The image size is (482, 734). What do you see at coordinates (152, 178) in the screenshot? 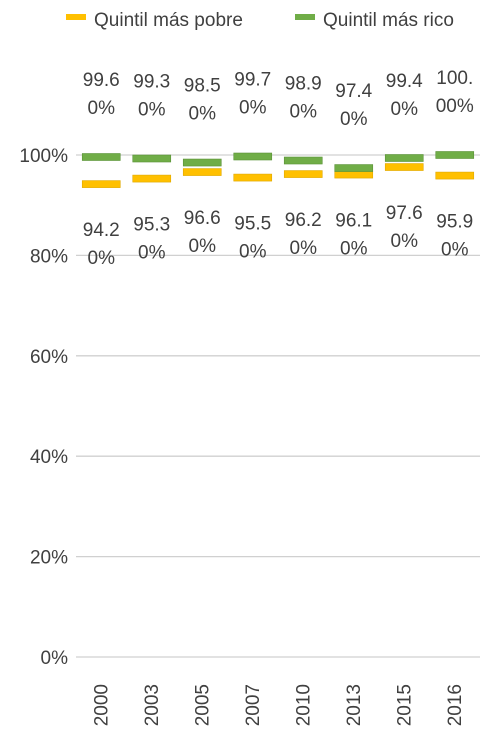
I see `marker-poor-2003` at bounding box center [152, 178].